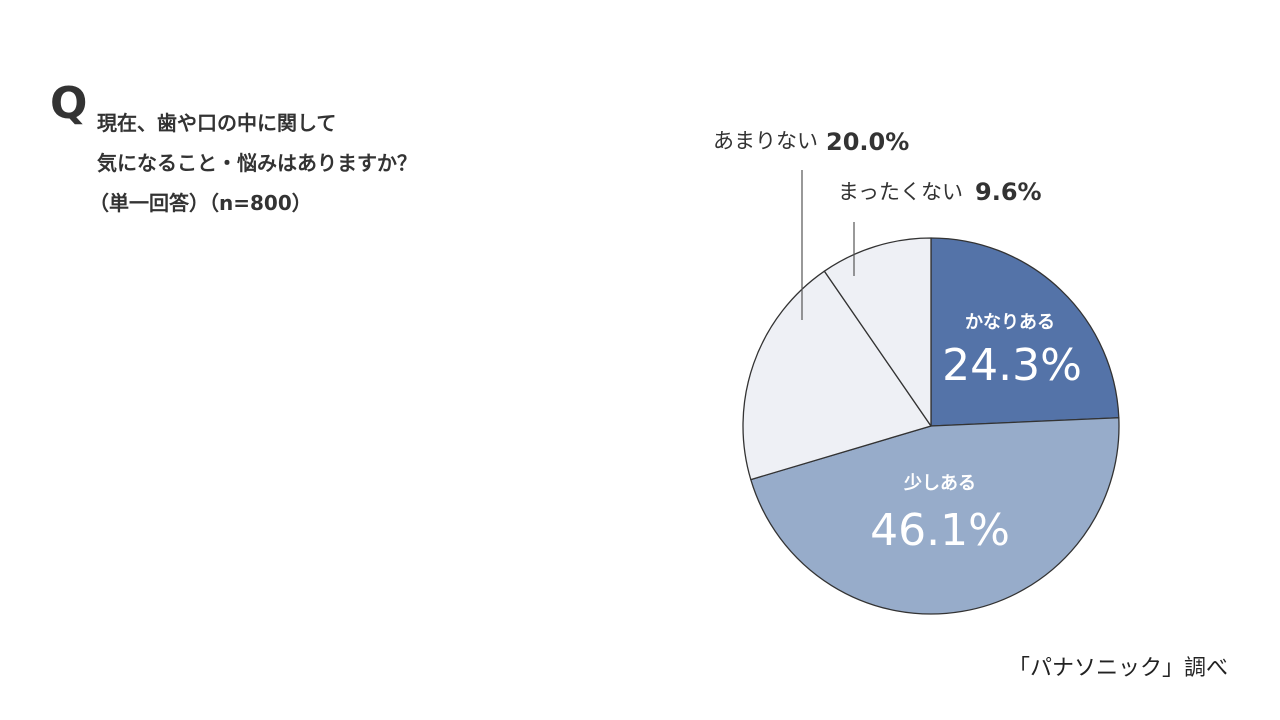 This screenshot has height=720, width=1280. What do you see at coordinates (1010, 322) in the screenshot?
I see `slice-label-kanari-name: かなりある` at bounding box center [1010, 322].